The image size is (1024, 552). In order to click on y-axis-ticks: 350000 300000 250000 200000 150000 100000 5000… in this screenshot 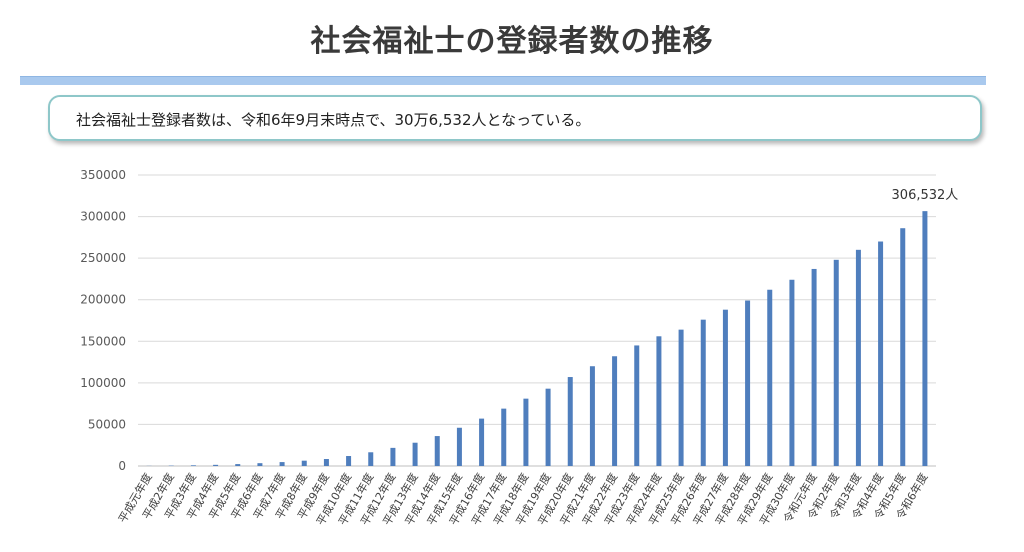, I will do `click(103, 320)`.